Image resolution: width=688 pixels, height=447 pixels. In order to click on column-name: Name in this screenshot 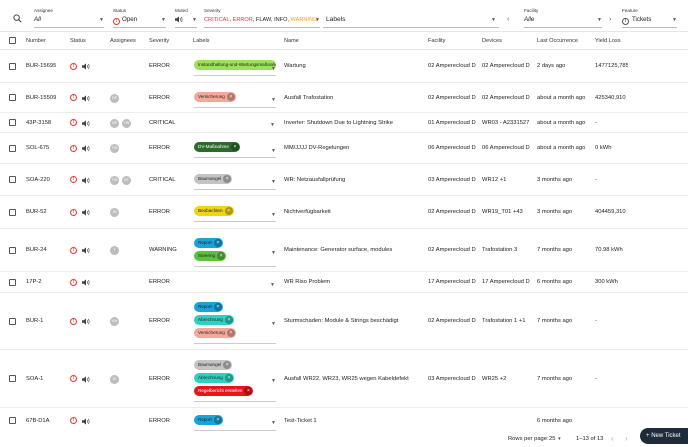, I will do `click(291, 41)`.